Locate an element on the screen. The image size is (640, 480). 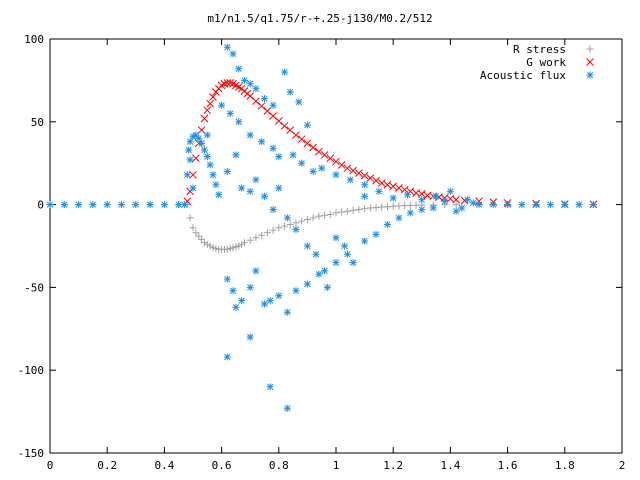
y-tick-label: 100 is located at coordinates (34, 39).